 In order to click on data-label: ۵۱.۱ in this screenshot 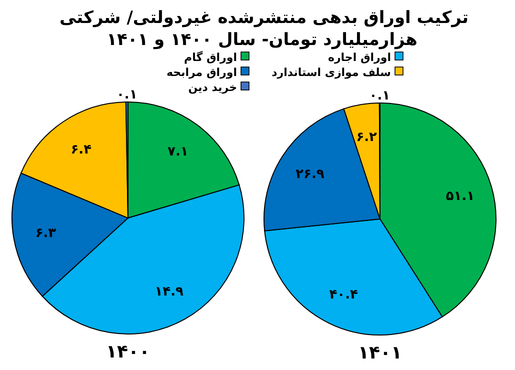, I will do `click(460, 196)`.